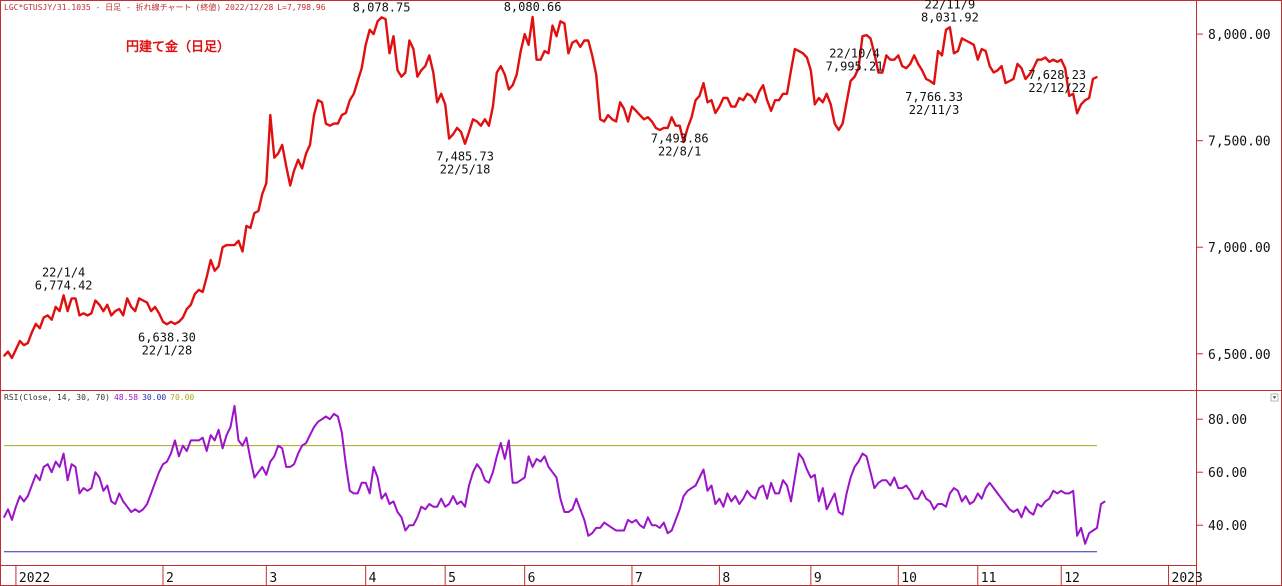 The width and height of the screenshot is (1282, 586). Describe the element at coordinates (532, 0) in the screenshot. I see `annotation-label: 22/6/10` at that location.